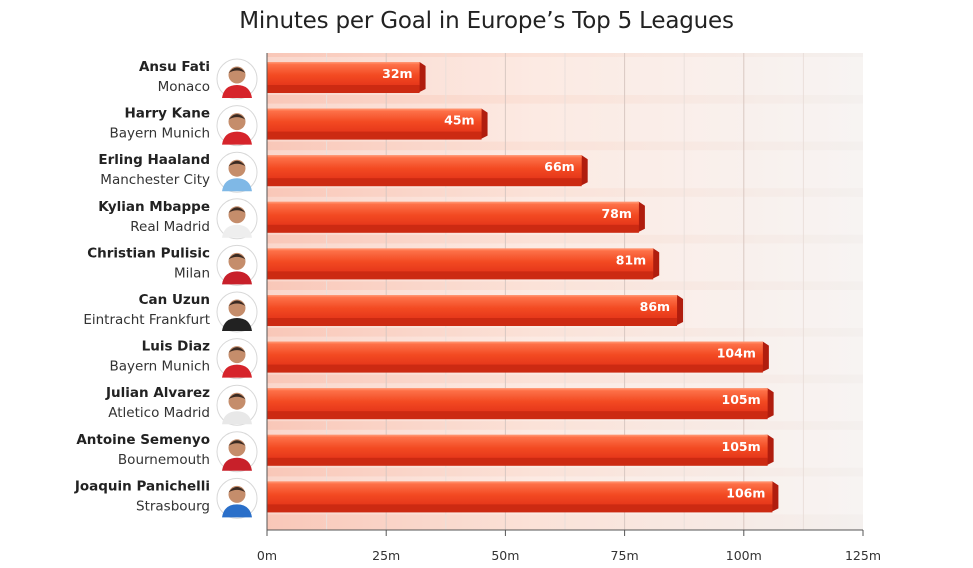 This screenshot has height=568, width=973. Describe the element at coordinates (616, 213) in the screenshot. I see `bar-value-label: 78m` at that location.